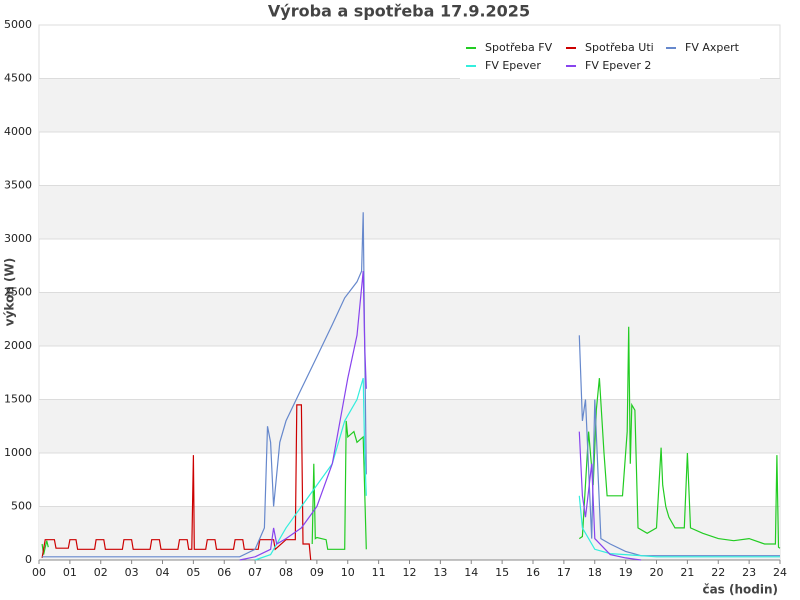 This screenshot has width=800, height=600. Describe the element at coordinates (440, 572) in the screenshot. I see `x-tick-label: 13` at that location.